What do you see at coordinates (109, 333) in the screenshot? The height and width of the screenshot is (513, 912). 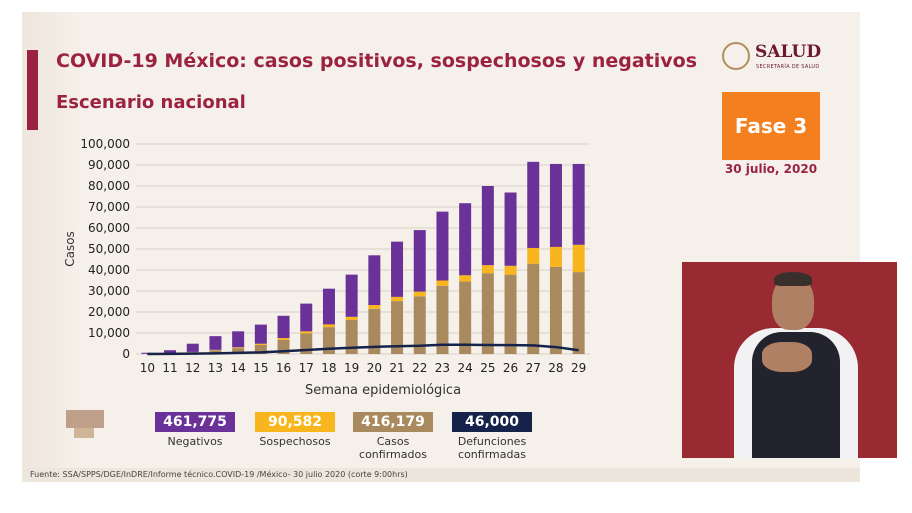 I see `y-tick-label: 10,000` at bounding box center [109, 333].